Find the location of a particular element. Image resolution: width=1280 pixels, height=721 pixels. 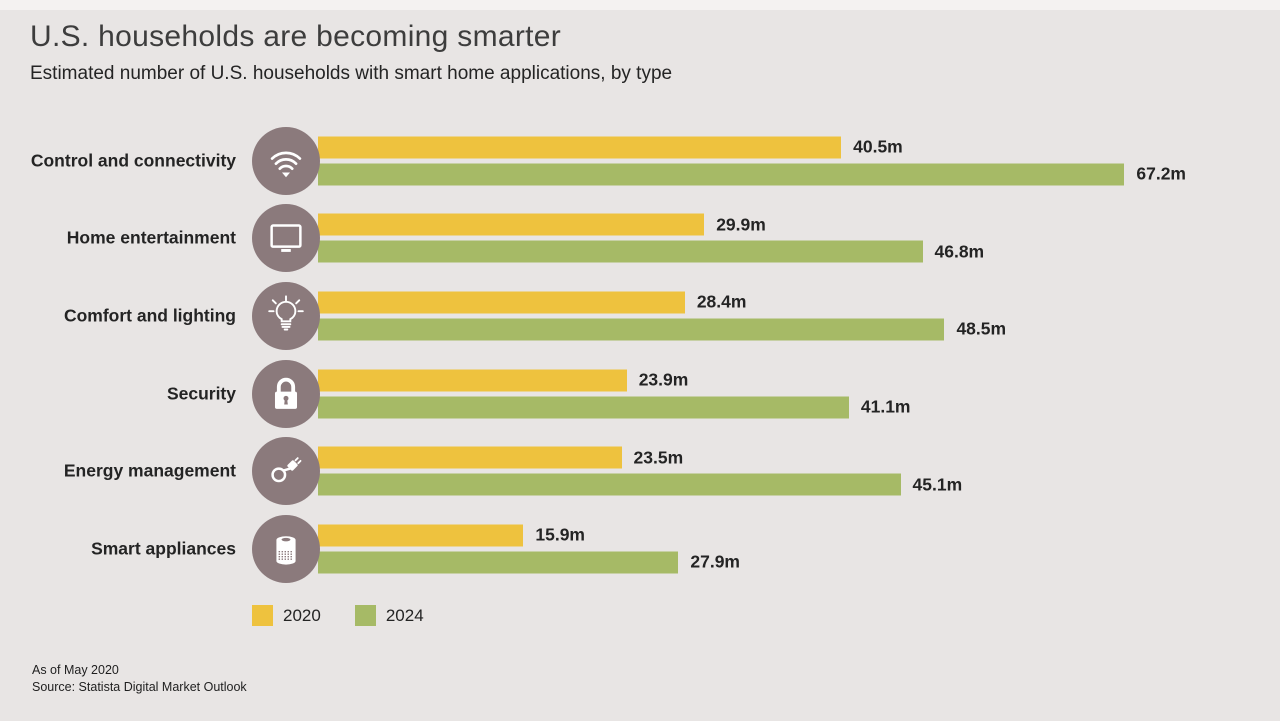

bar-value-2024: 67.2m is located at coordinates (1161, 173).